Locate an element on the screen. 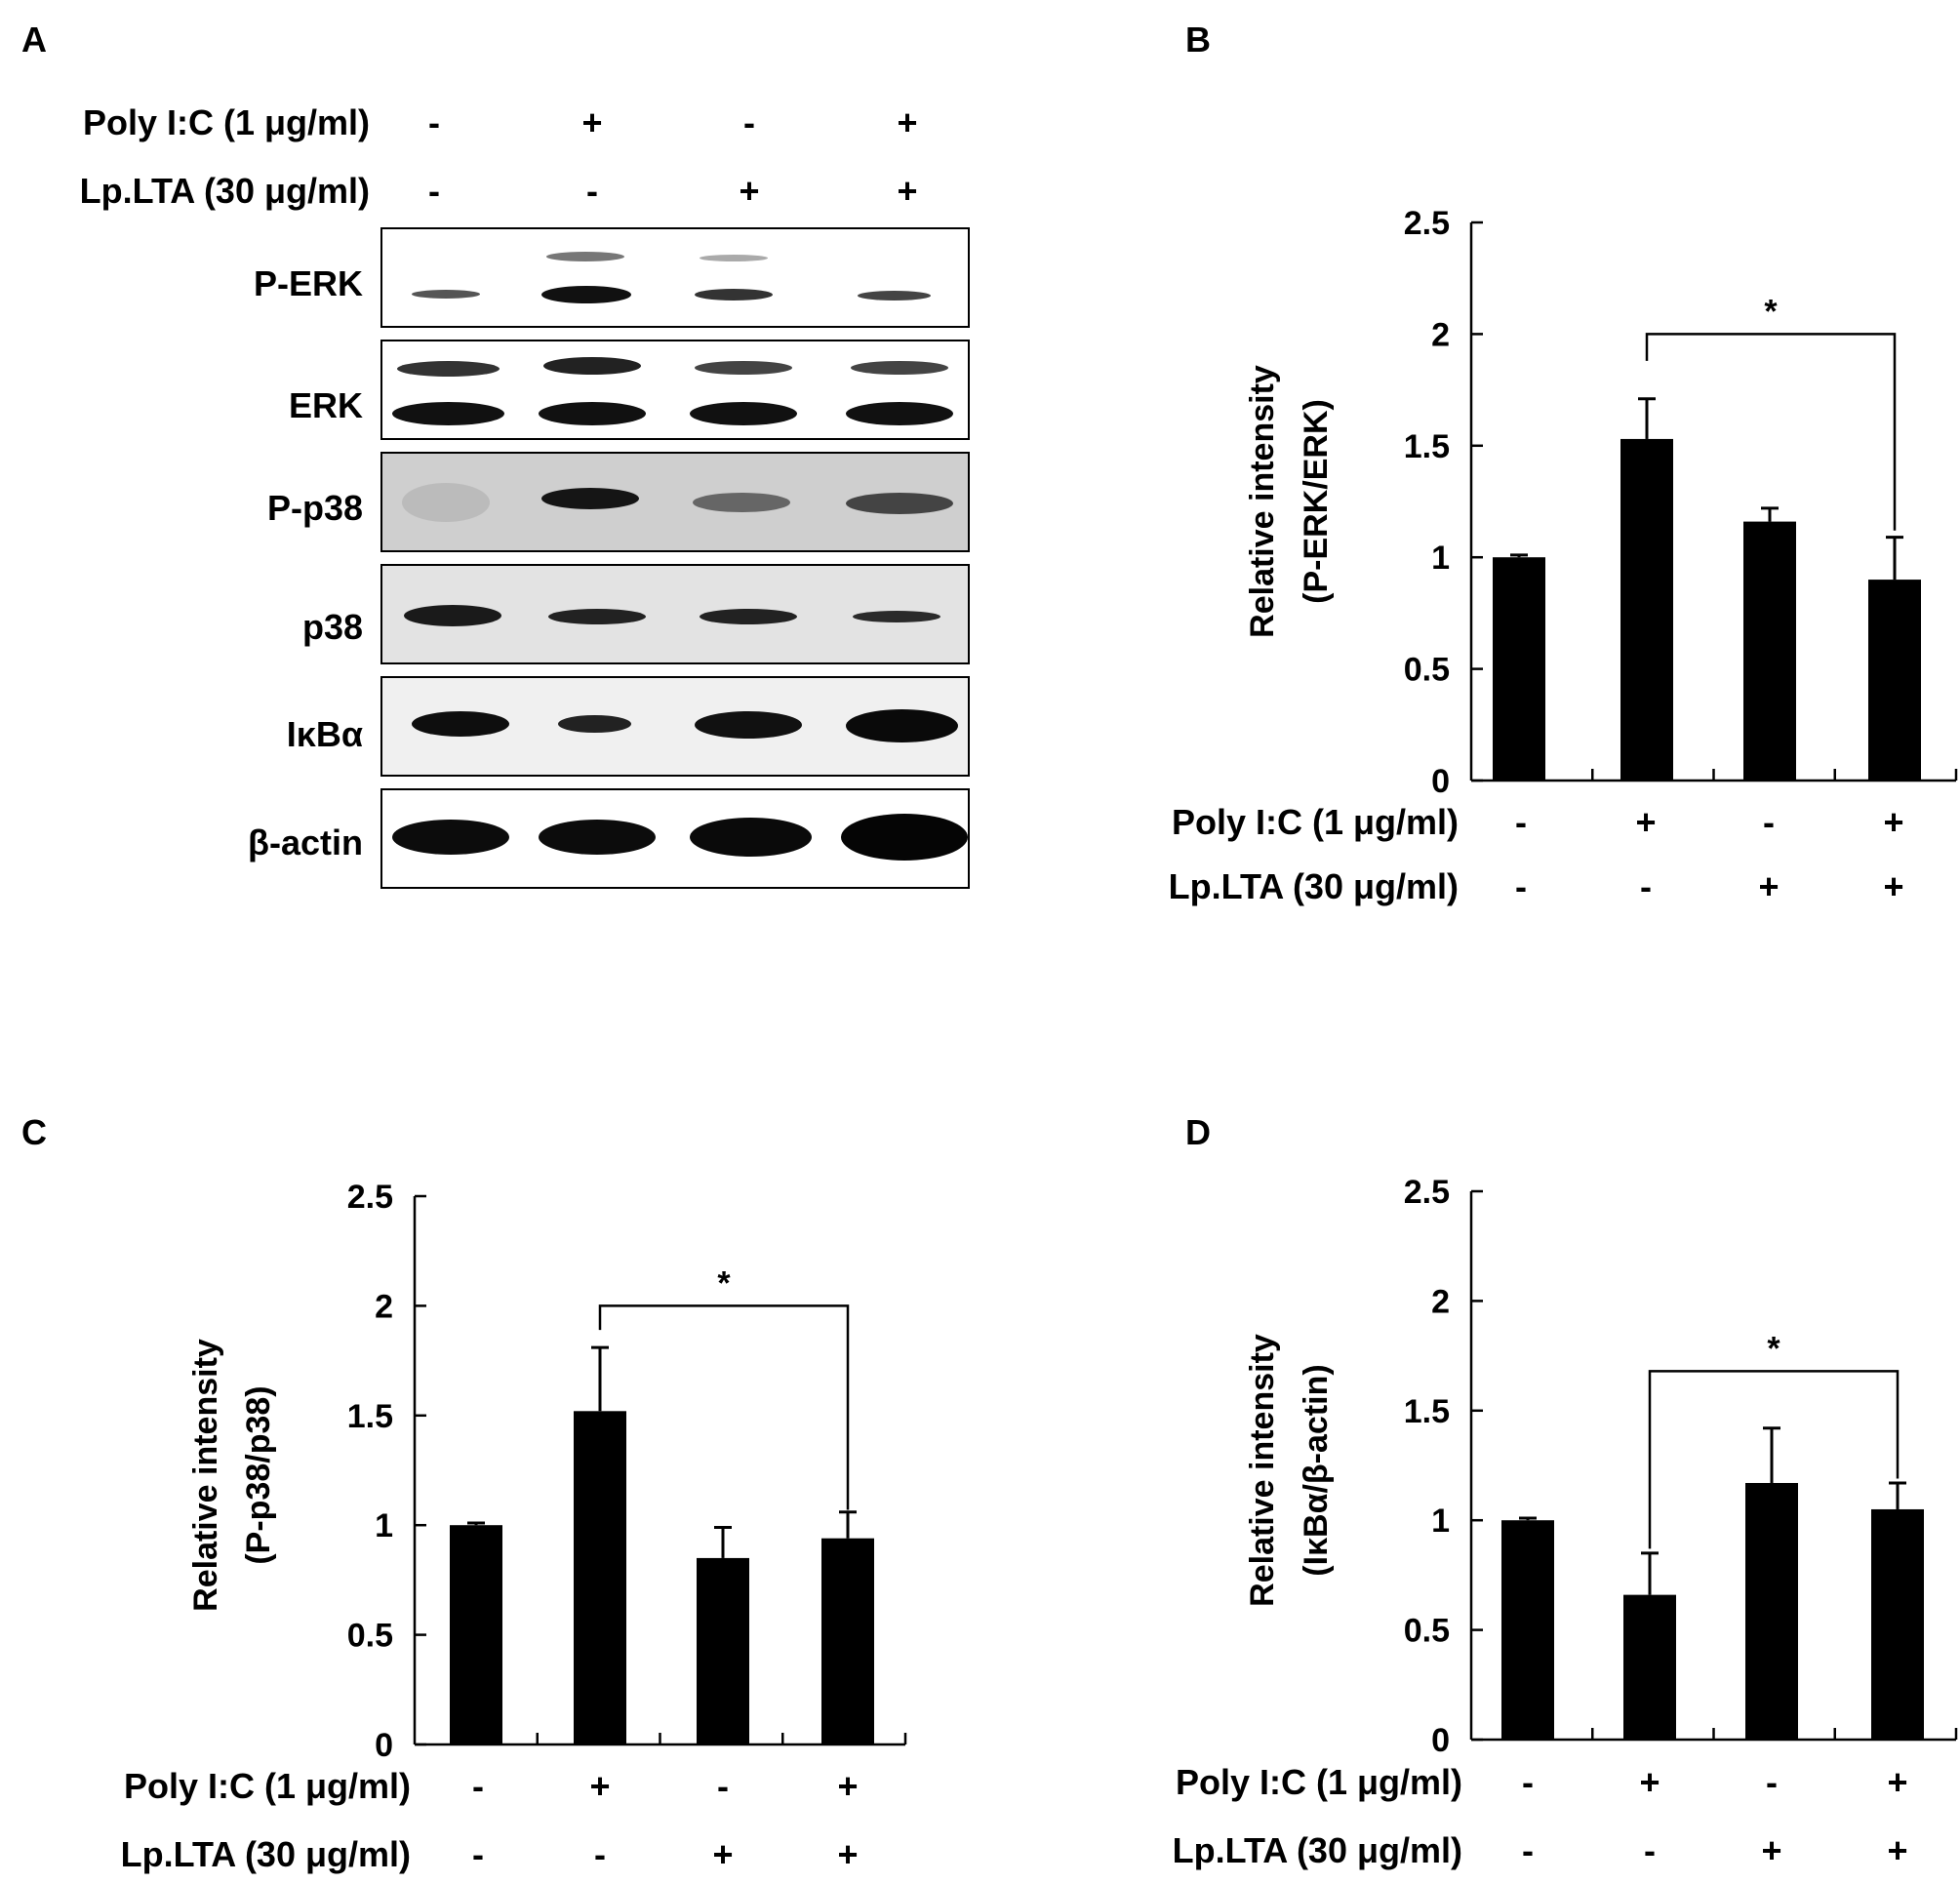 The height and width of the screenshot is (1884, 1960). band-label-p-p38: P-p38 is located at coordinates (314, 508).